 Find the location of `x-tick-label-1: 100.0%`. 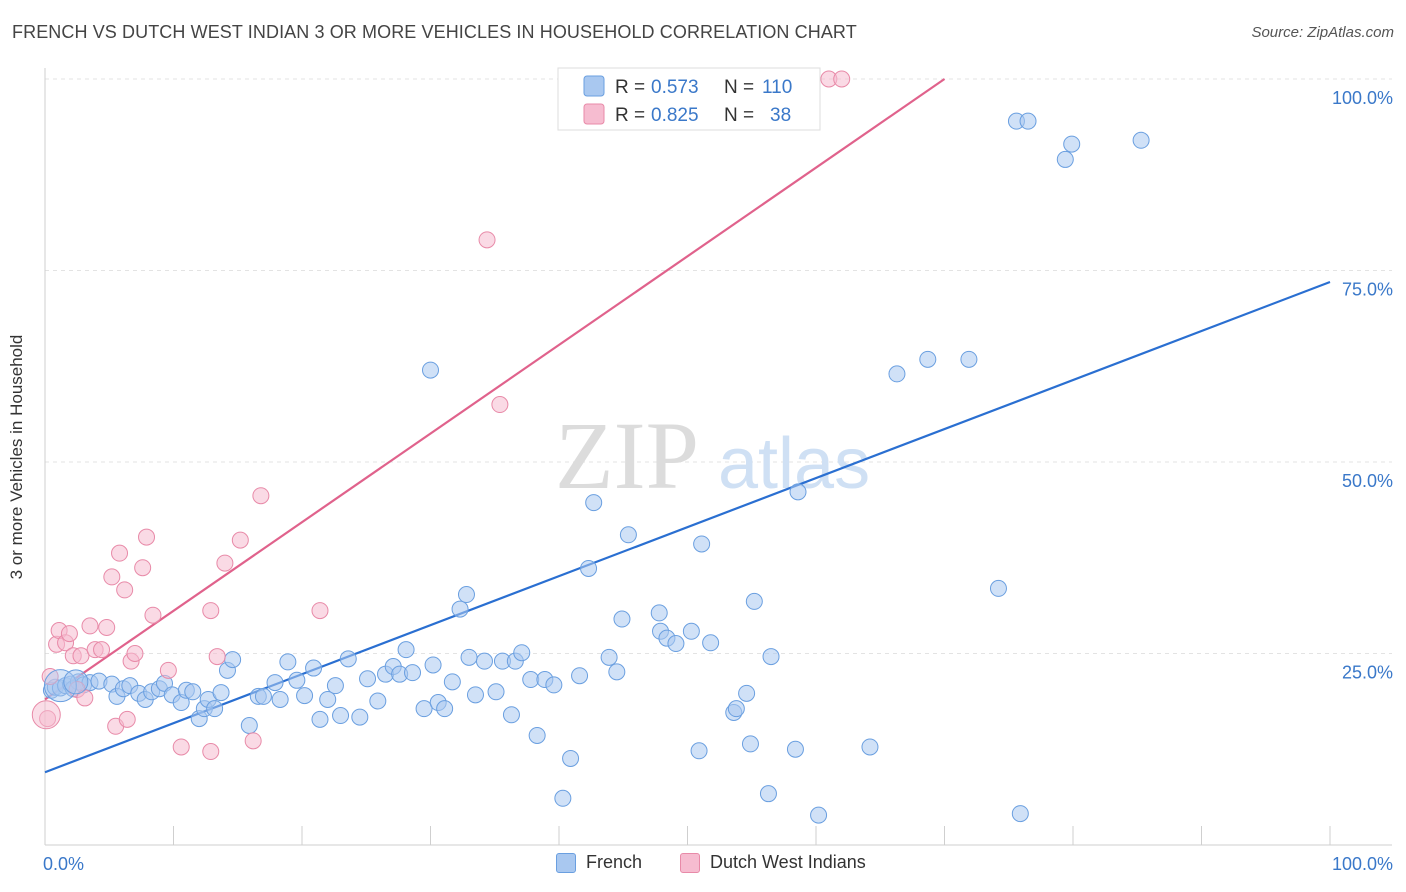

x-tick-label-1: 100.0% is located at coordinates (1362, 864).